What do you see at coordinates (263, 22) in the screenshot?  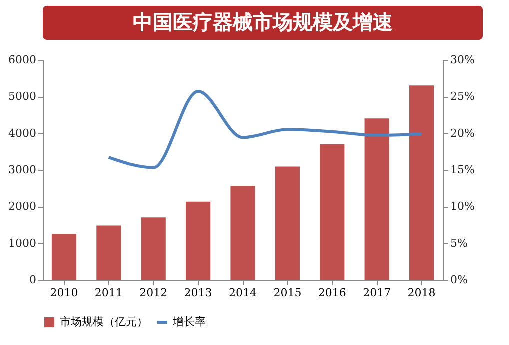 I see `chart-title: 中国医疗器械市场规模及增速` at bounding box center [263, 22].